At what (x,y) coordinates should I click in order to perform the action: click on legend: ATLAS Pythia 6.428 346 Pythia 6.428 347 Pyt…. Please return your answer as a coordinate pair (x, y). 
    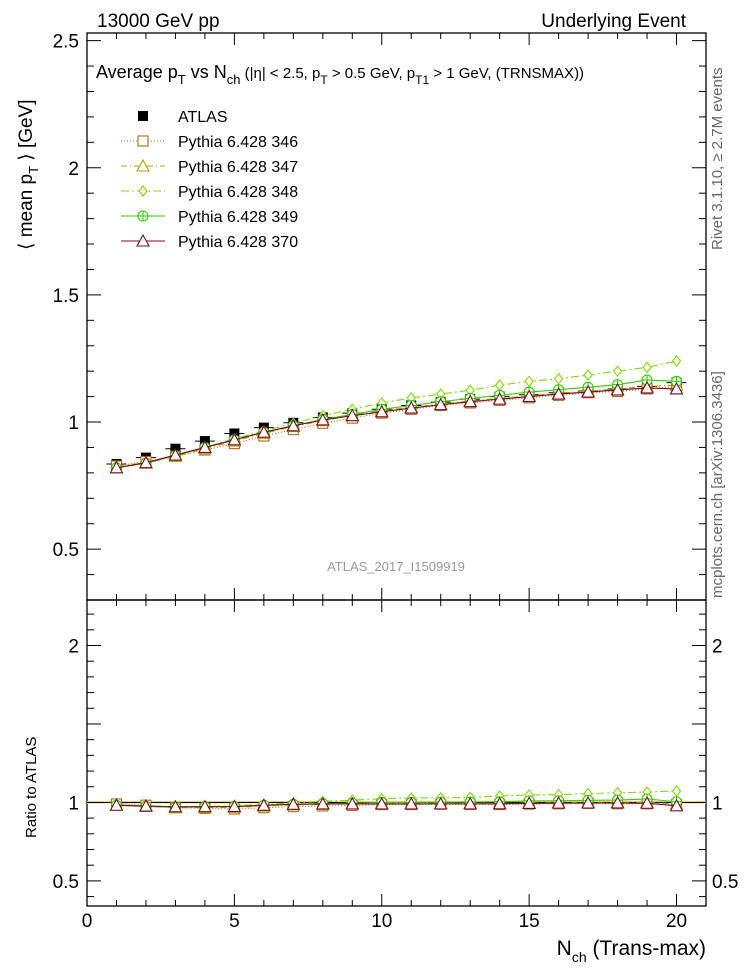
    Looking at the image, I should click on (209, 180).